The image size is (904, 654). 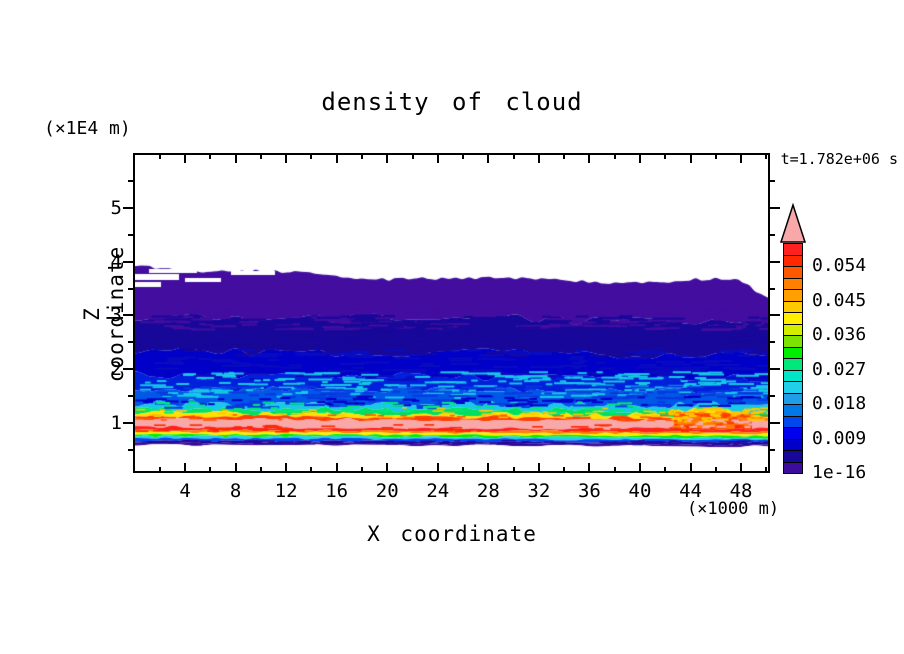 What do you see at coordinates (387, 491) in the screenshot?
I see `x-tick-label: 20` at bounding box center [387, 491].